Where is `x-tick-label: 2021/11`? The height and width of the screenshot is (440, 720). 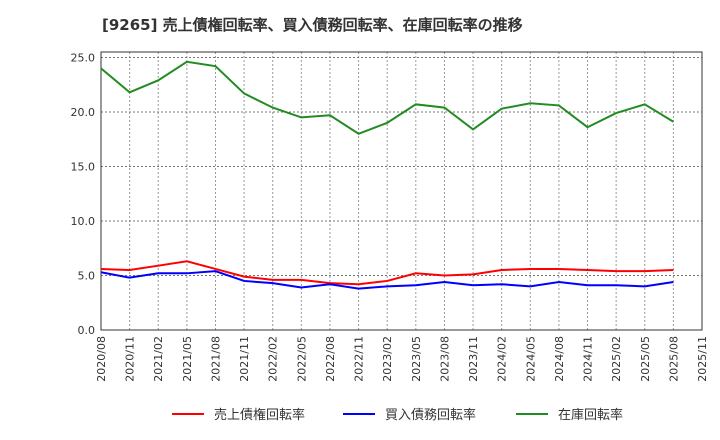
x-tick-label: 2021/11 is located at coordinates (244, 359).